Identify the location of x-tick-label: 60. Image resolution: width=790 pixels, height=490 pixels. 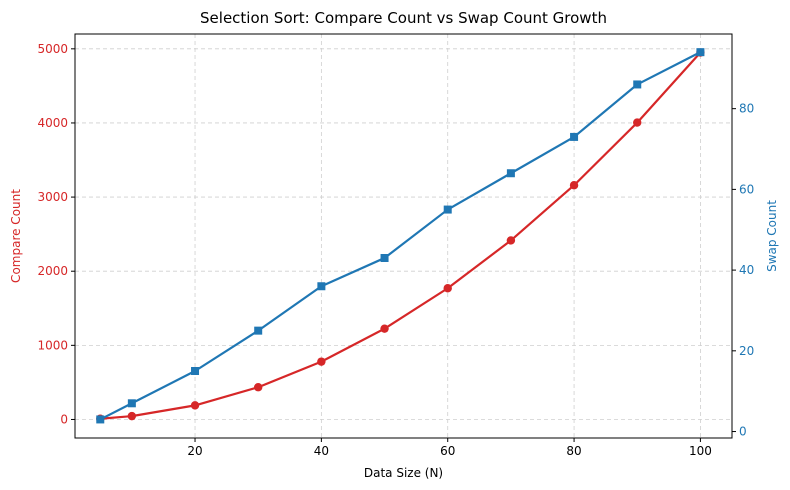
(447, 451).